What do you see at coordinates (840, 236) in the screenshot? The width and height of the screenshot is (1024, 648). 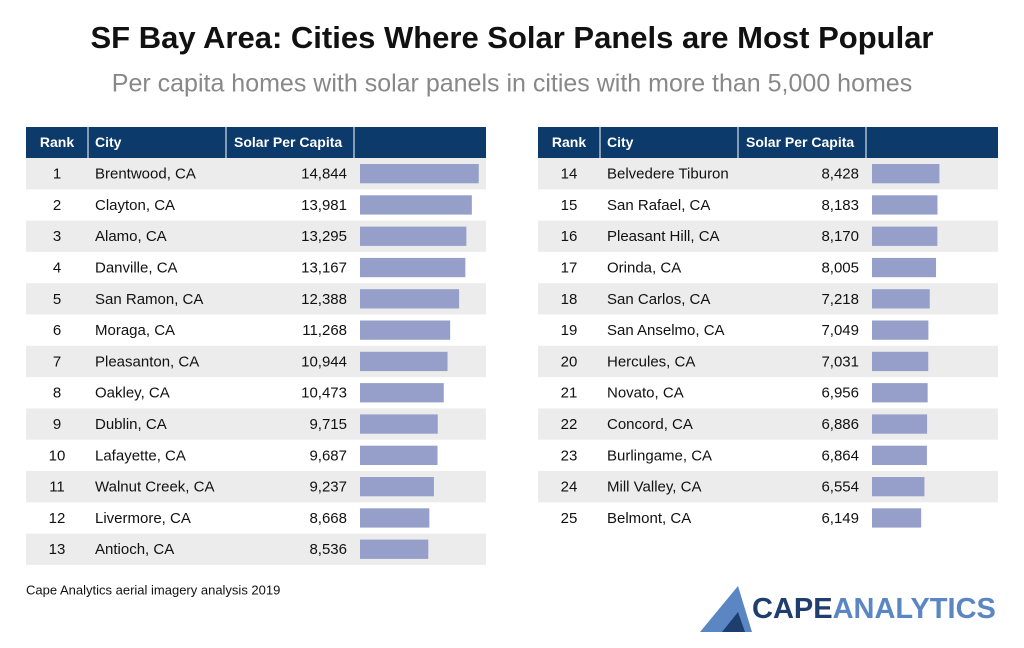 I see `value-label: 8,170` at bounding box center [840, 236].